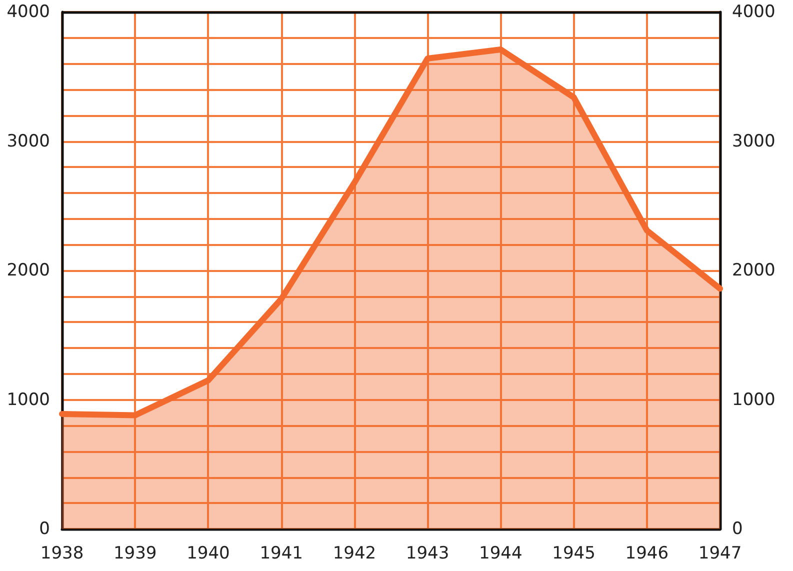  I want to click on x-tick-label: 1946, so click(647, 554).